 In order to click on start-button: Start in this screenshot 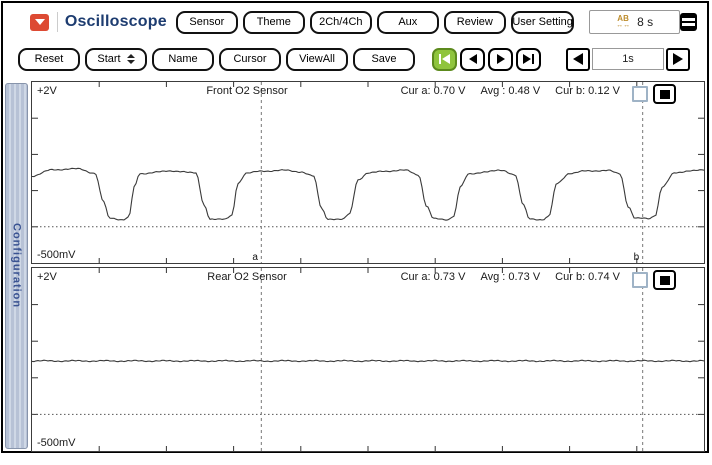, I will do `click(116, 59)`.